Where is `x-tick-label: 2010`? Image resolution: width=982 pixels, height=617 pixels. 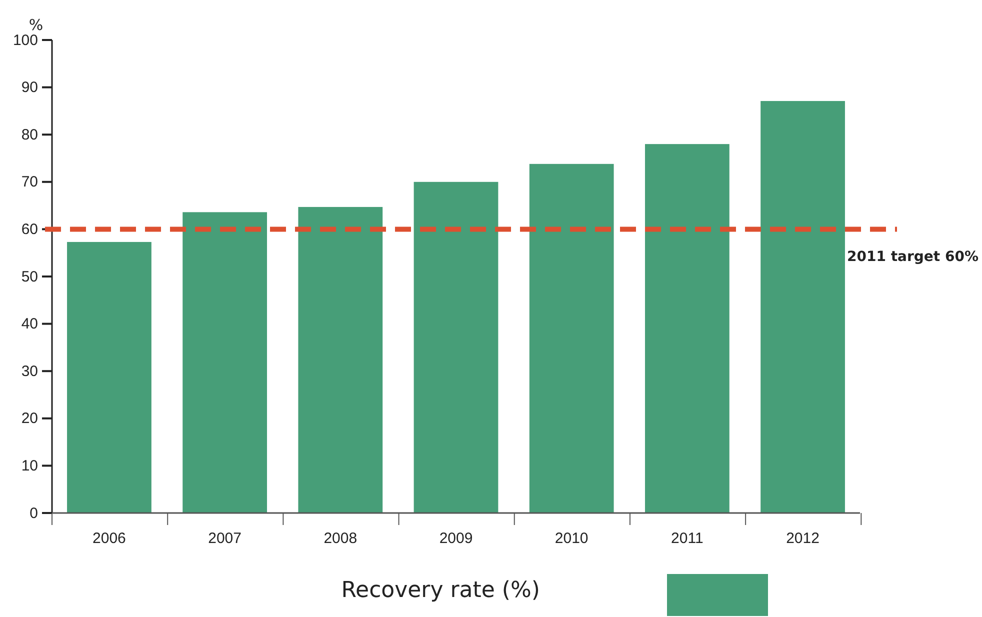
x-tick-label: 2010 is located at coordinates (571, 538).